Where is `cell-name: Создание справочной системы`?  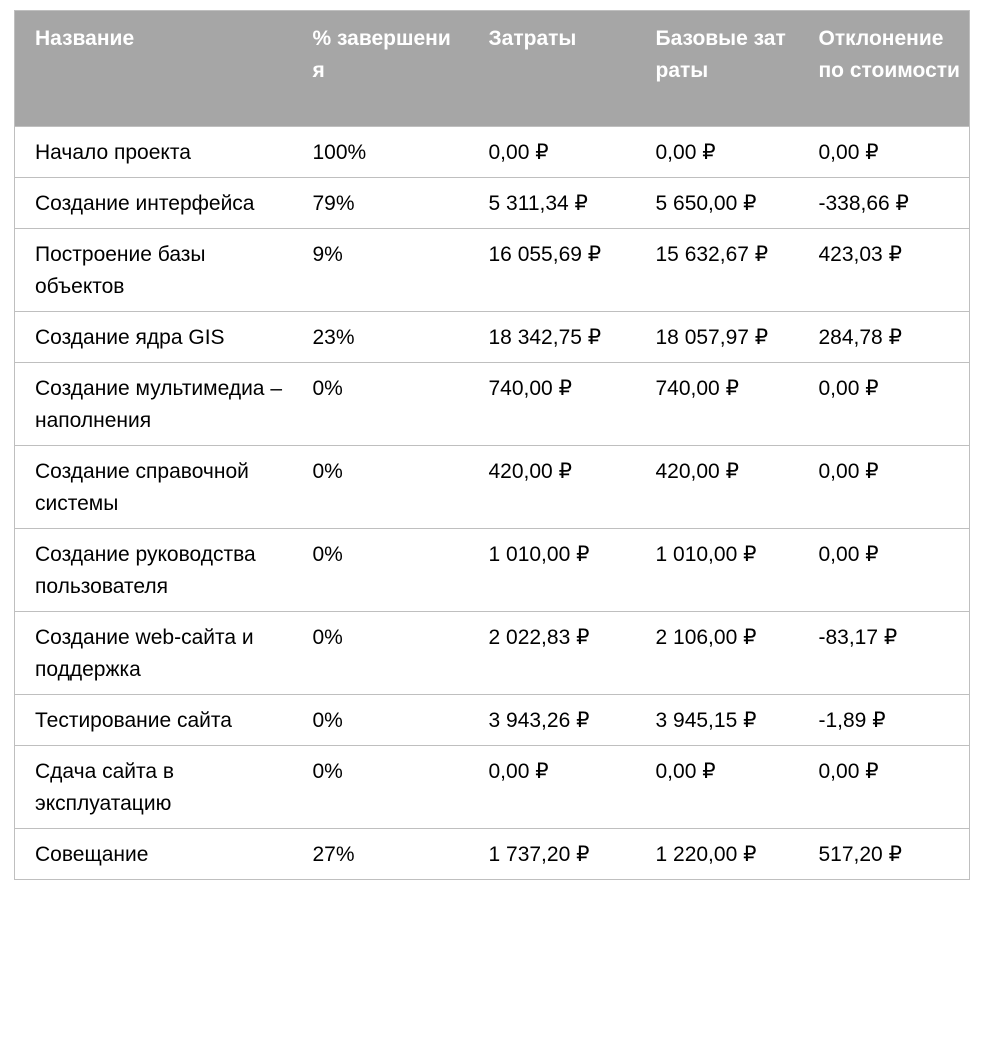
cell-name: Создание справочной системы is located at coordinates (153, 487).